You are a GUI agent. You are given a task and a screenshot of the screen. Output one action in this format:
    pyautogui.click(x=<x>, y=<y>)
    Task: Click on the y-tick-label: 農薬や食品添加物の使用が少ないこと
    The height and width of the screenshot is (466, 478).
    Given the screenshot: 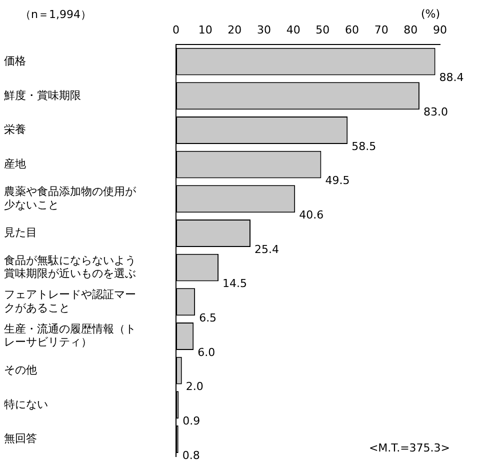 What is the action you would take?
    pyautogui.click(x=70, y=198)
    